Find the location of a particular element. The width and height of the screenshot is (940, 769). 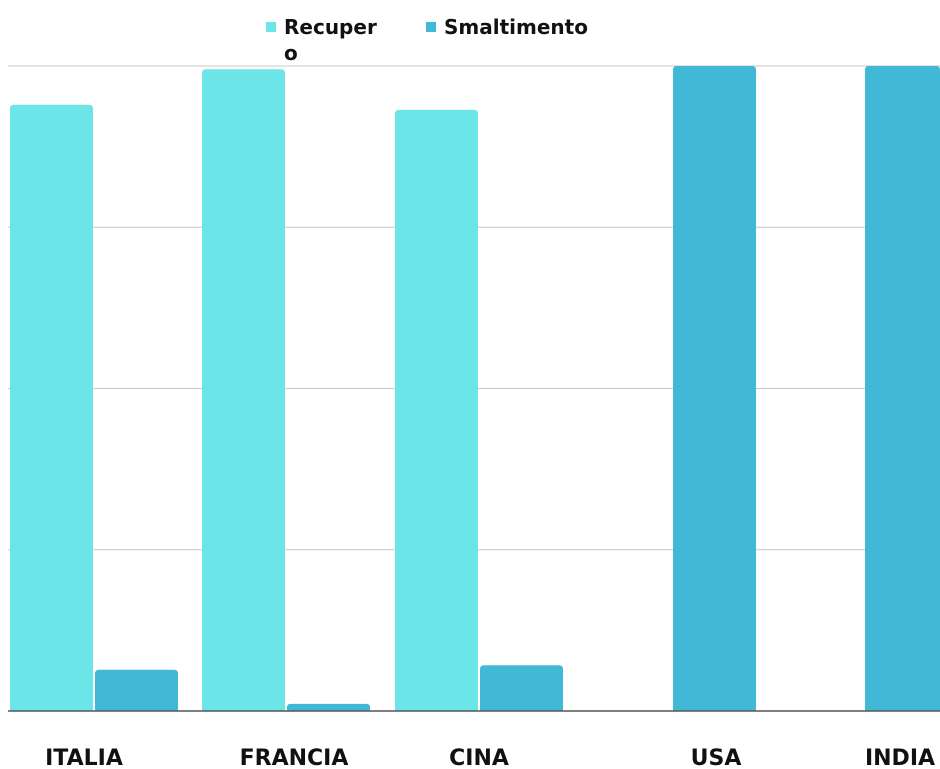

bar-cina-smaltimento is located at coordinates (521, 688).